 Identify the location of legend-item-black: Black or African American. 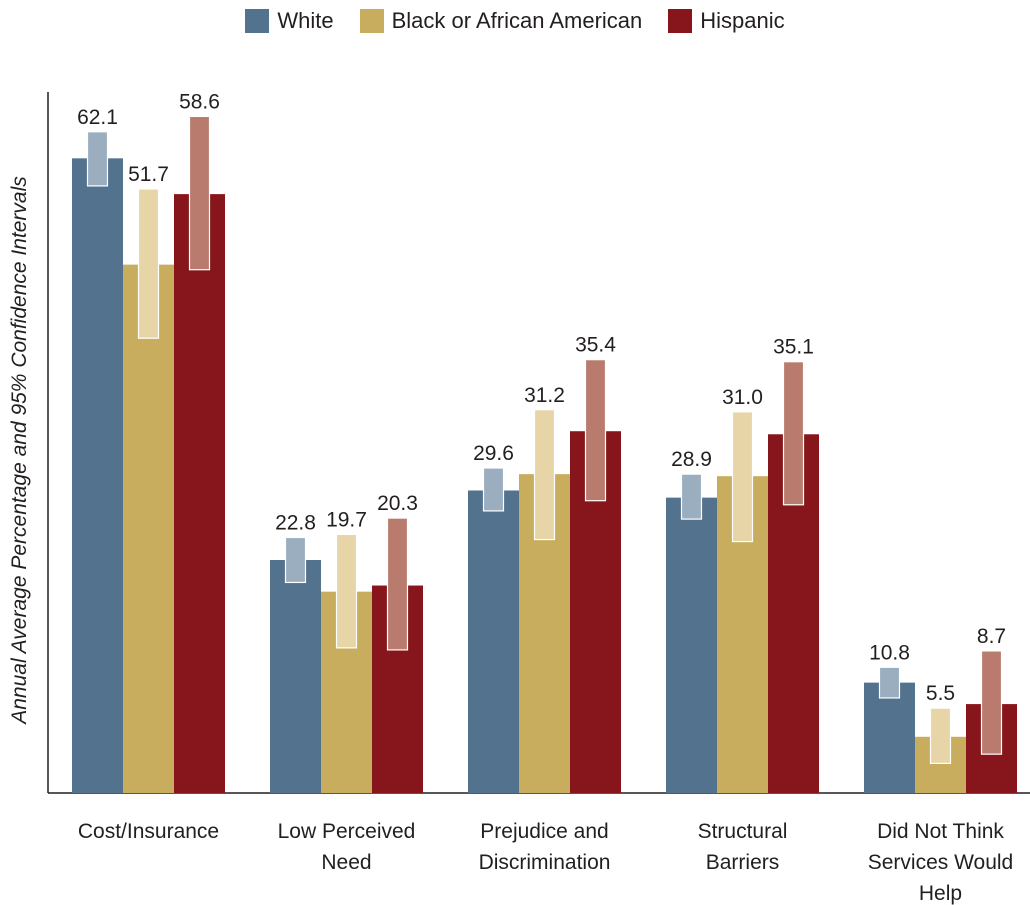
(501, 21).